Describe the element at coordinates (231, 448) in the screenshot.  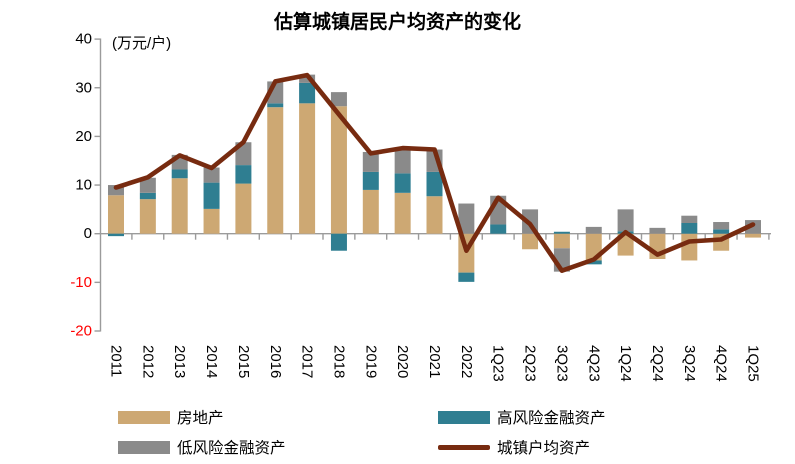
I see `legend-label-low-risk: 低风险金融资产` at that location.